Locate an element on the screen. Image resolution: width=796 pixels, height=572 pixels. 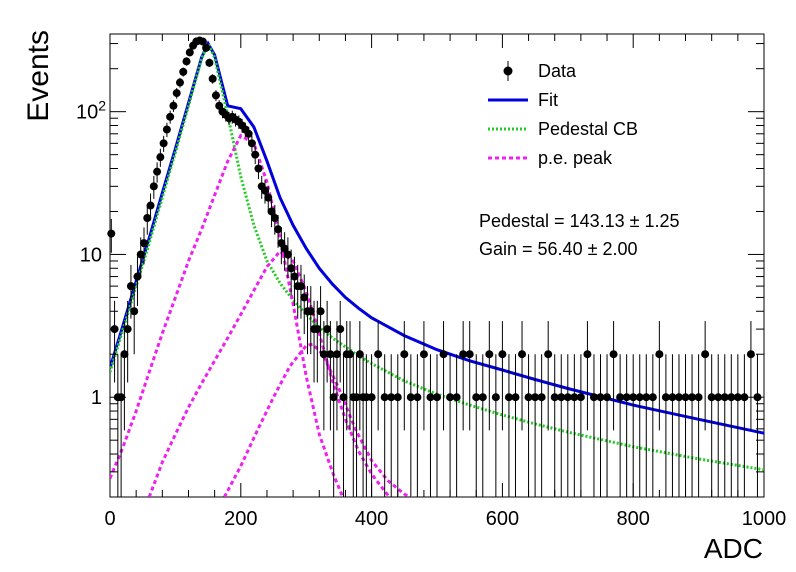
x-tick-label: 600 is located at coordinates (502, 519).